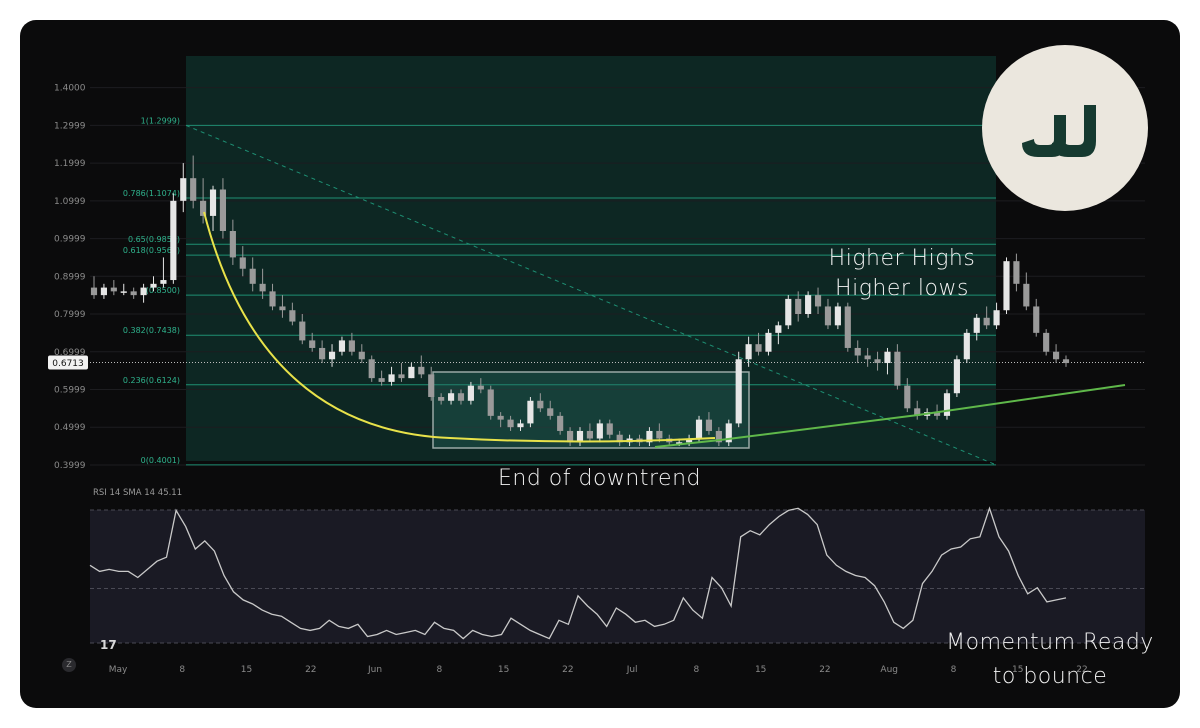 This screenshot has height=728, width=1200. What do you see at coordinates (151, 330) in the screenshot?
I see `fib-label: 0.382(0.7438)` at bounding box center [151, 330].